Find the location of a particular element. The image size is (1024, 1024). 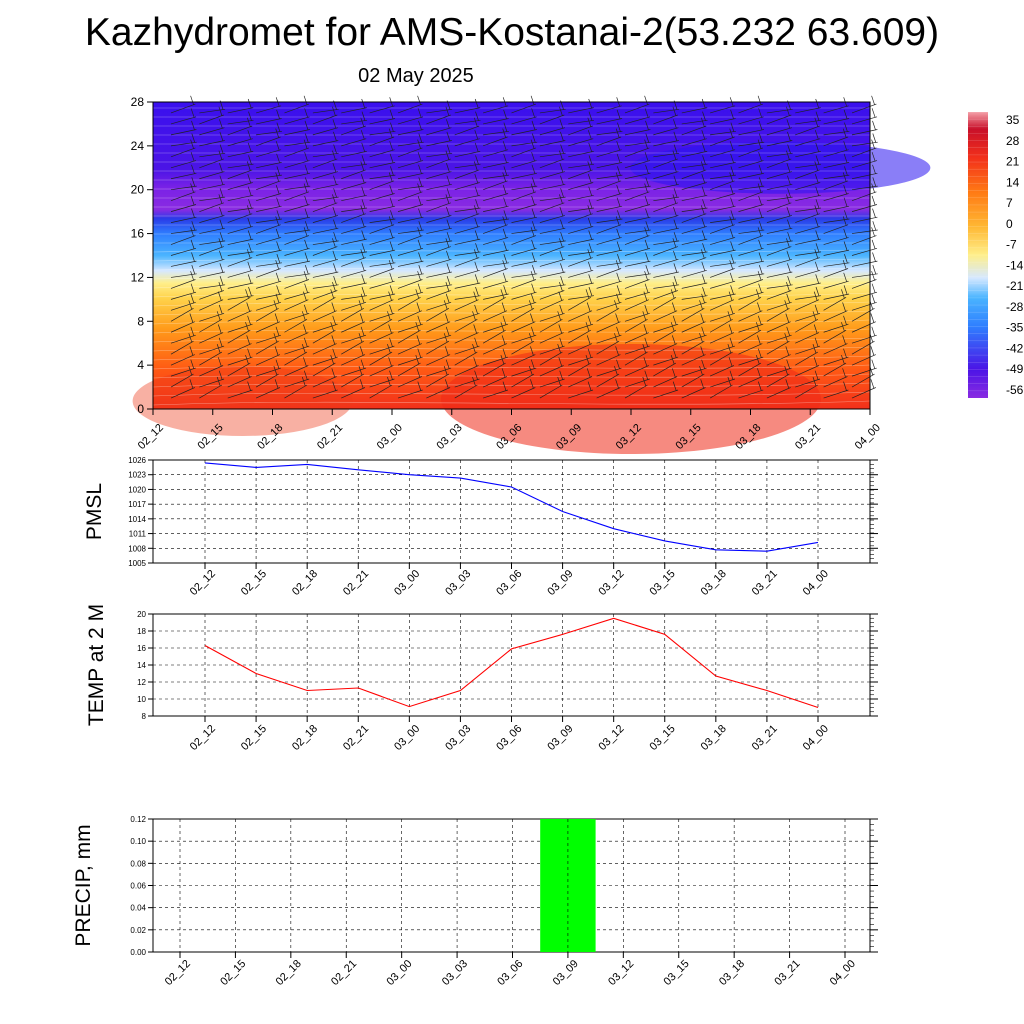

contour-line is located at coordinates (511, 385).